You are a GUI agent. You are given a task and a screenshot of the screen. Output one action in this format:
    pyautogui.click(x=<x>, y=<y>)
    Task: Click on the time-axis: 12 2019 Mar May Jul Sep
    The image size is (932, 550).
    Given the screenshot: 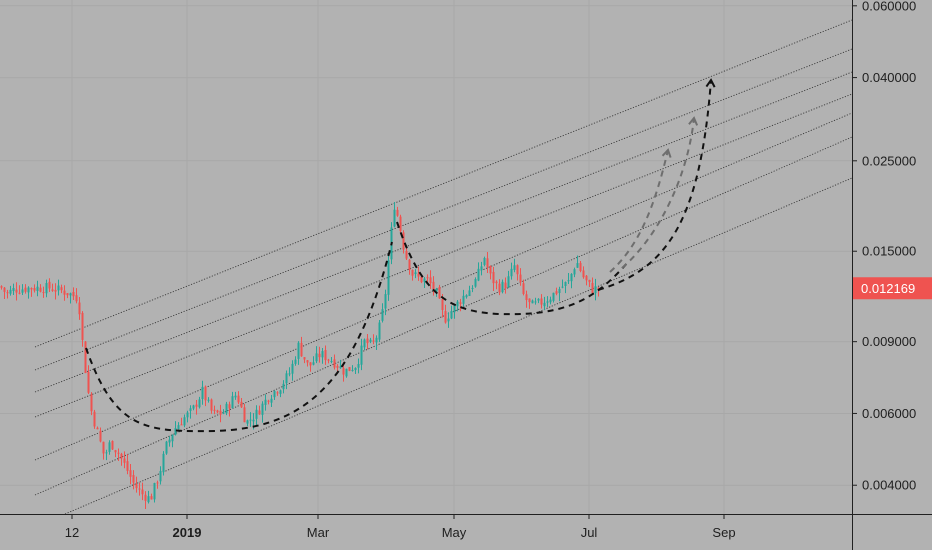 What is the action you would take?
    pyautogui.click(x=466, y=527)
    